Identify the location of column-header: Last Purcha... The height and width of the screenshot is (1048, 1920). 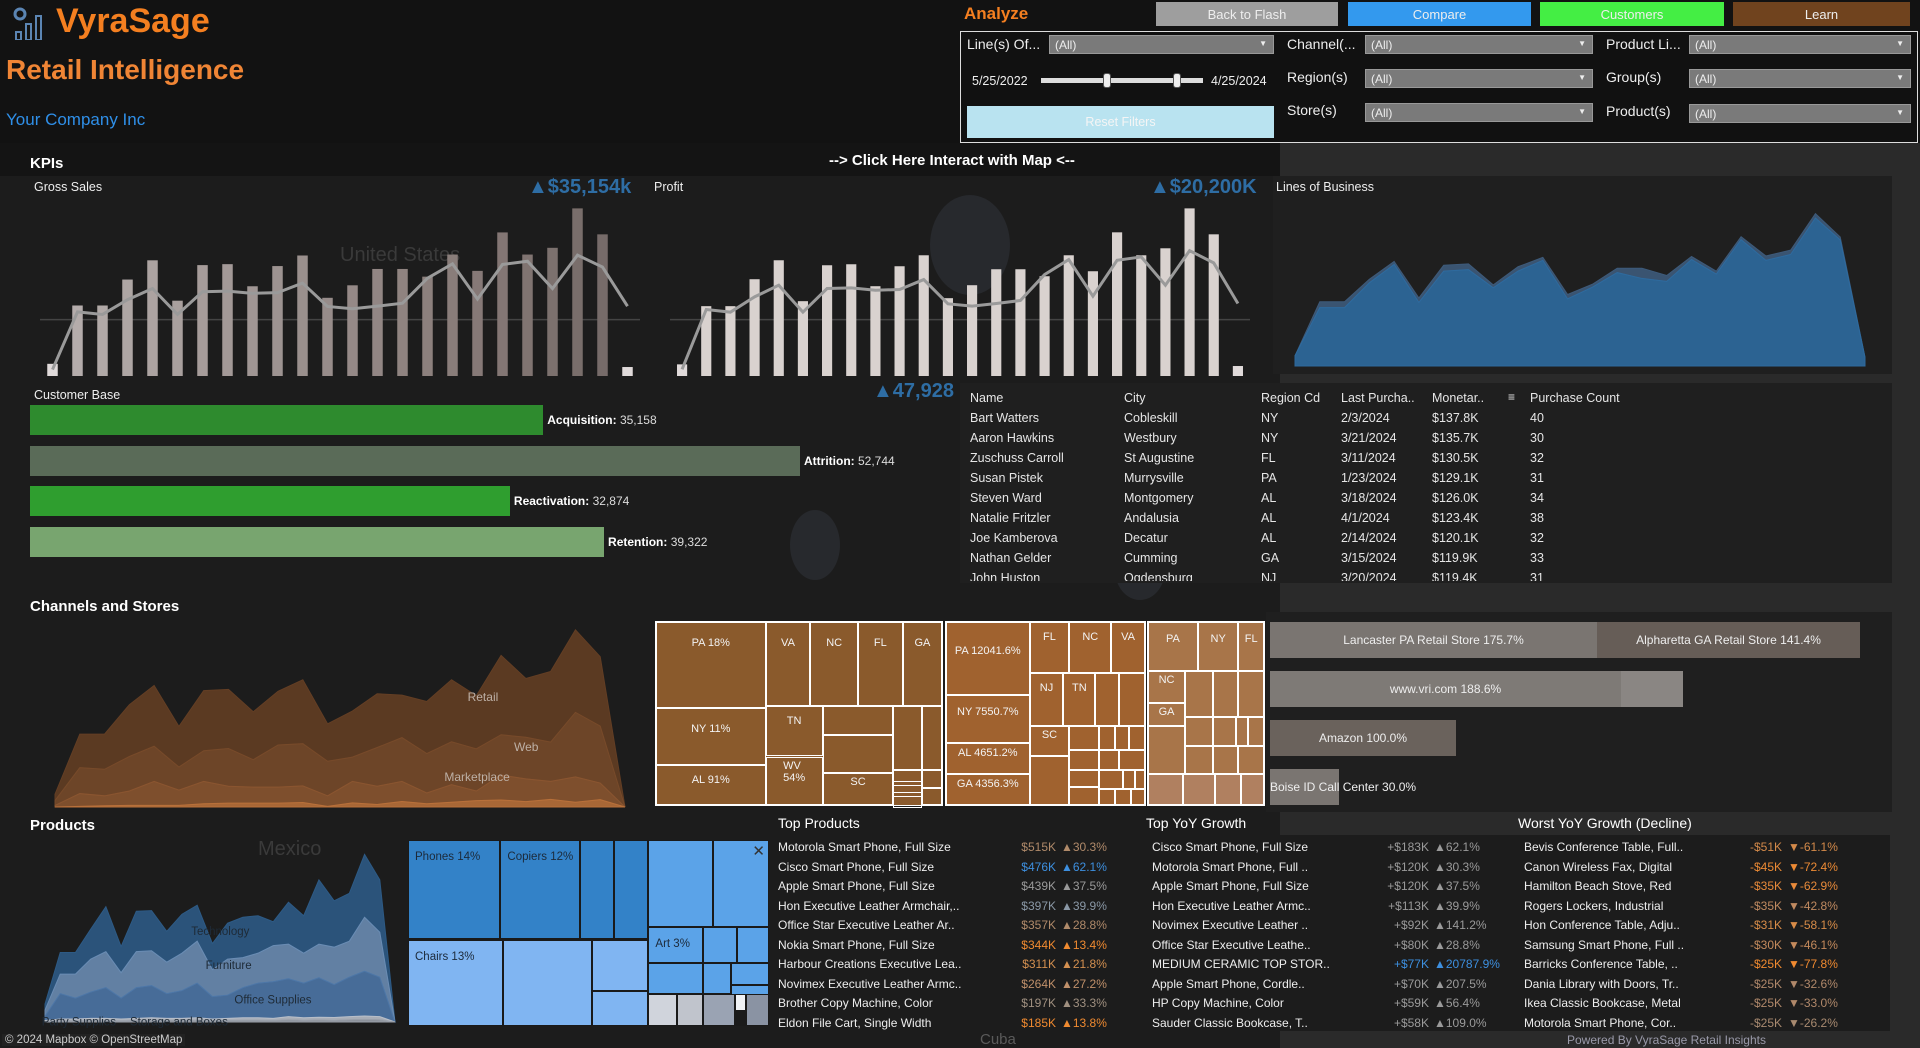
(1378, 398).